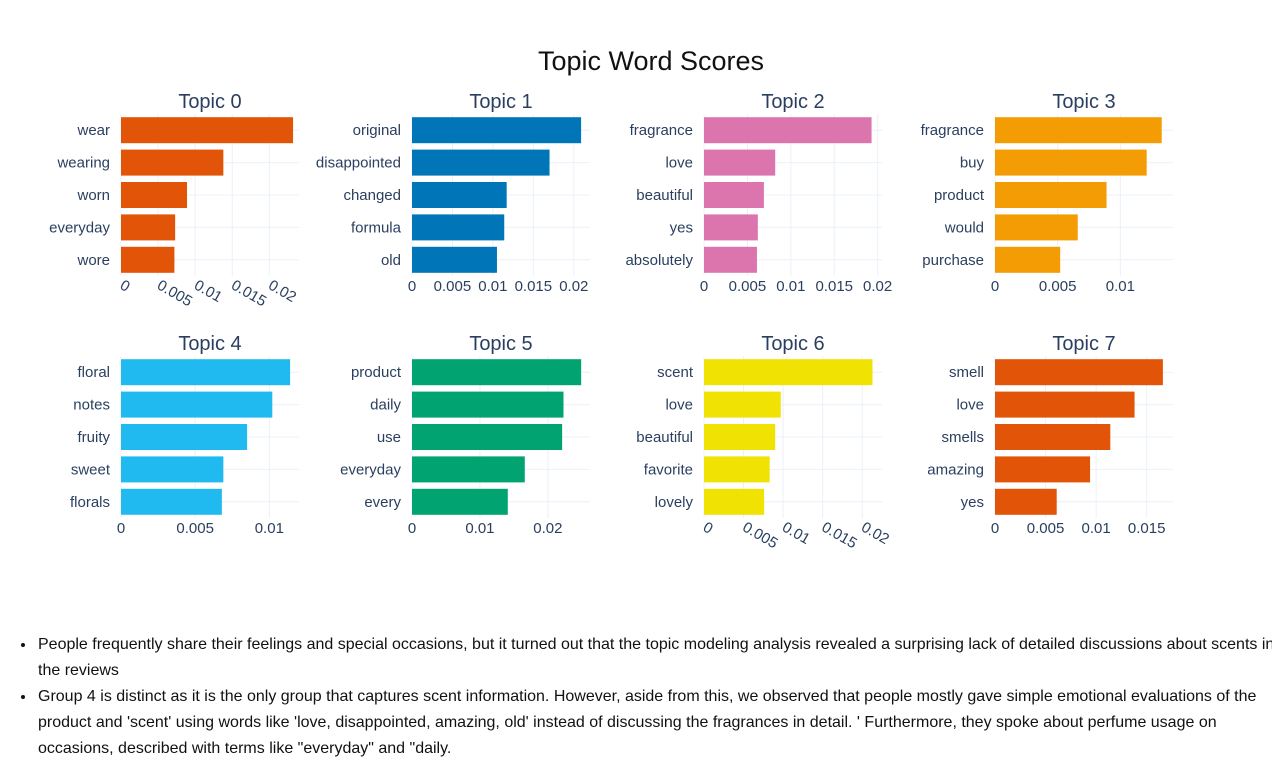 Image resolution: width=1272 pixels, height=784 pixels. Describe the element at coordinates (737, 469) in the screenshot. I see `bar-favorite` at that location.